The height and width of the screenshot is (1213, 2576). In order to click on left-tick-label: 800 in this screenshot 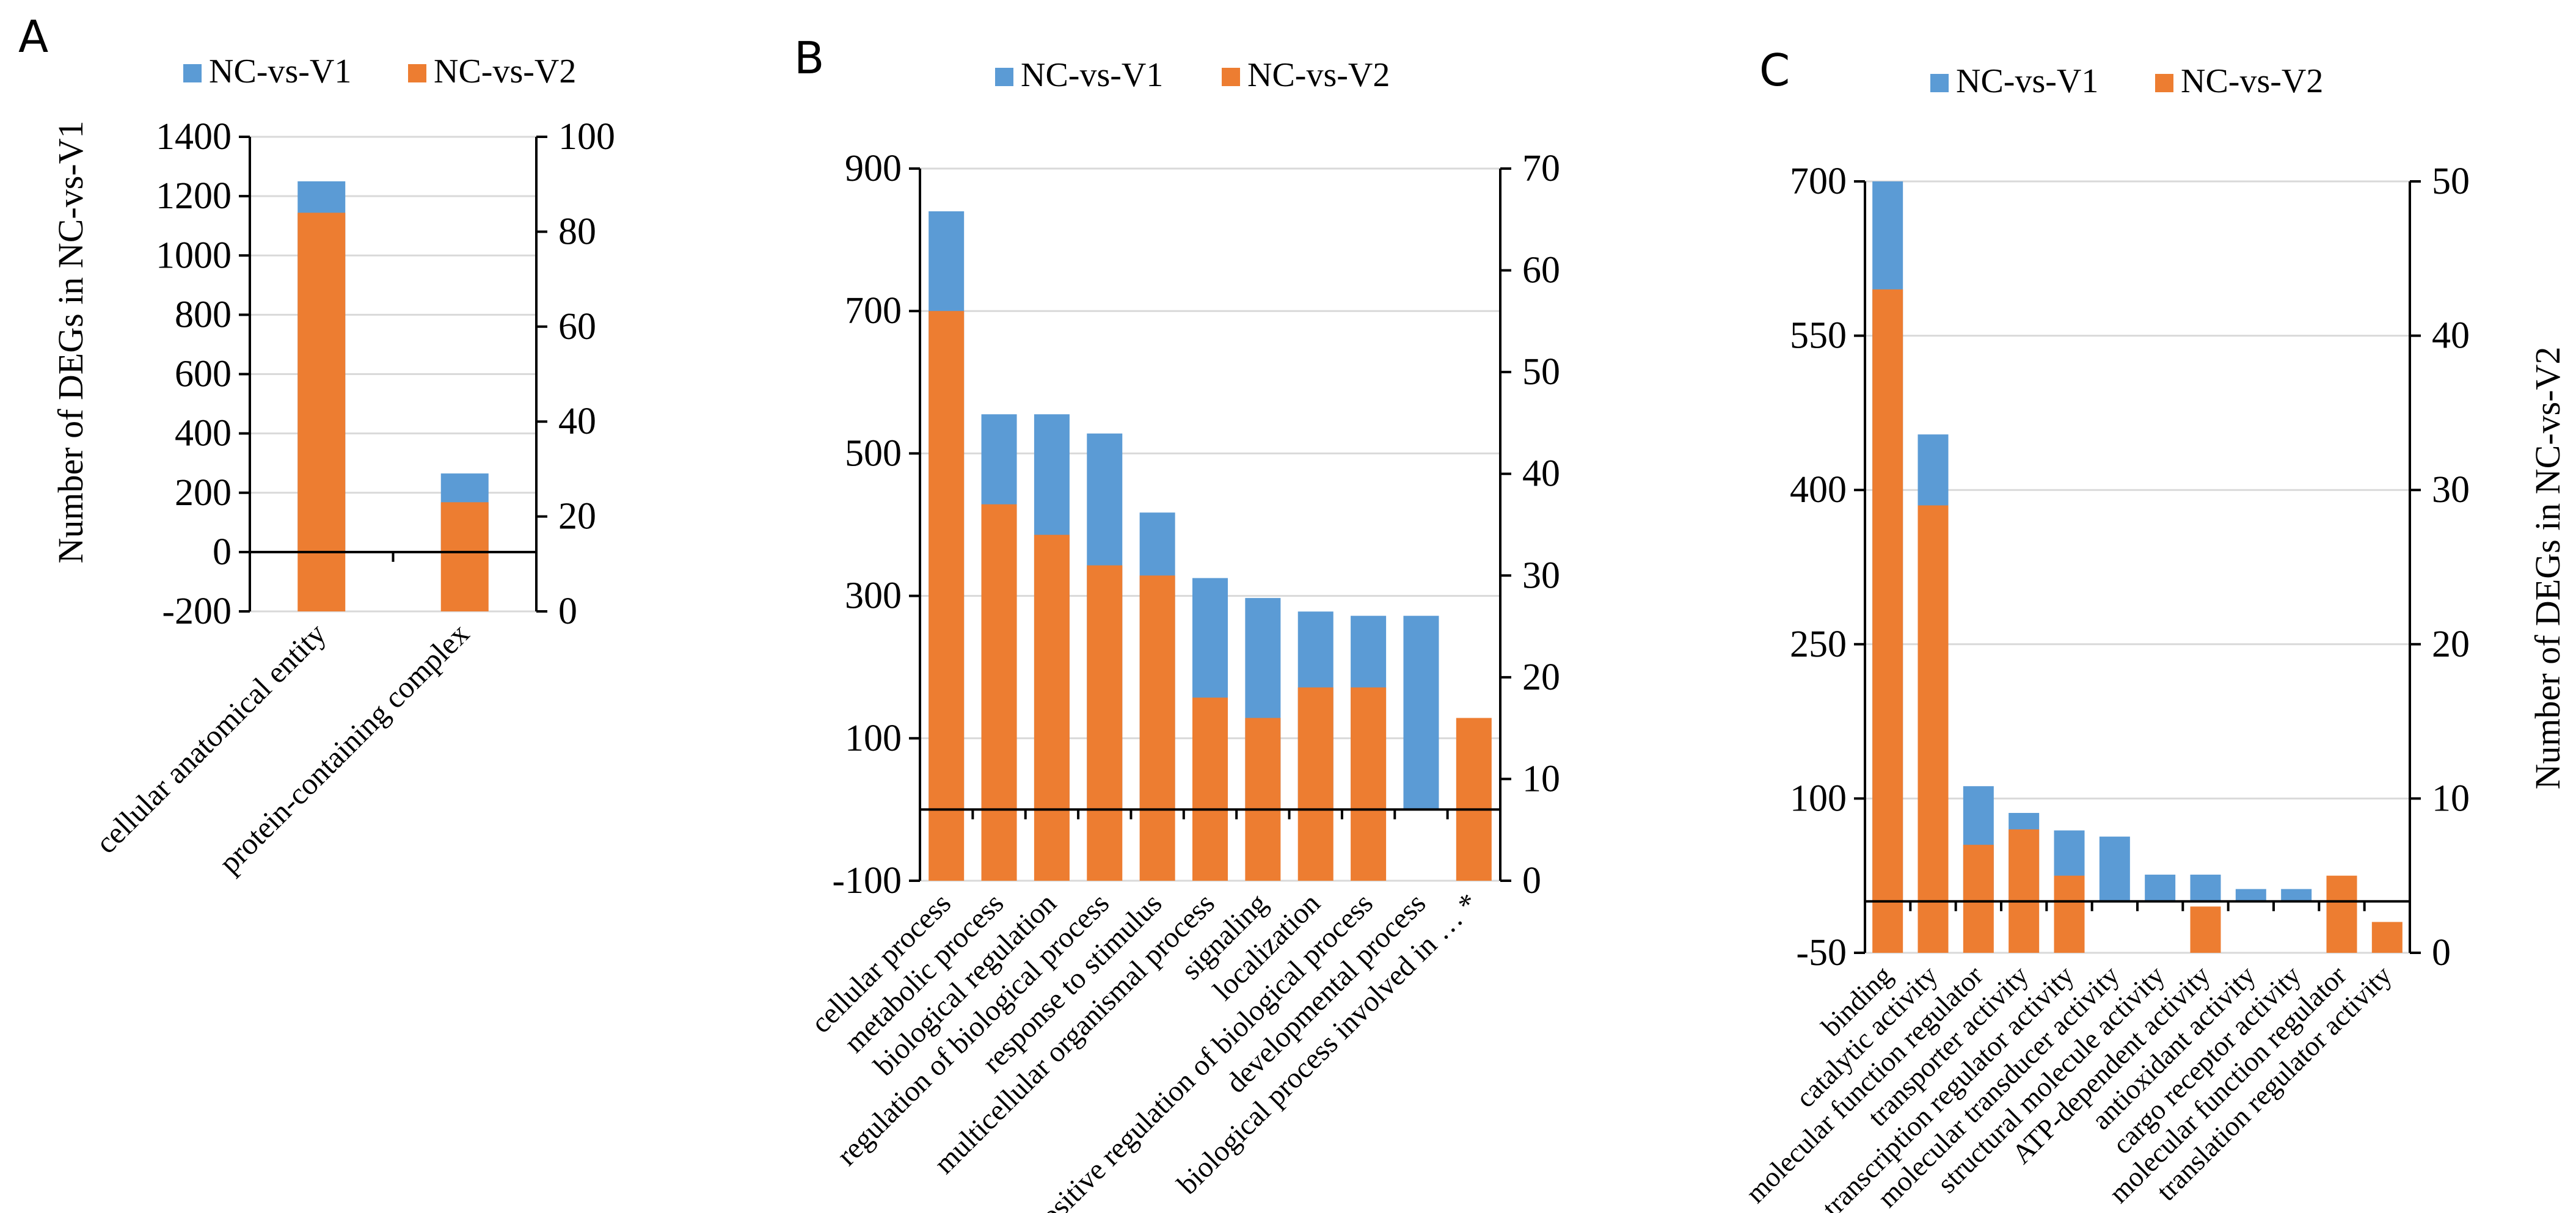, I will do `click(203, 314)`.